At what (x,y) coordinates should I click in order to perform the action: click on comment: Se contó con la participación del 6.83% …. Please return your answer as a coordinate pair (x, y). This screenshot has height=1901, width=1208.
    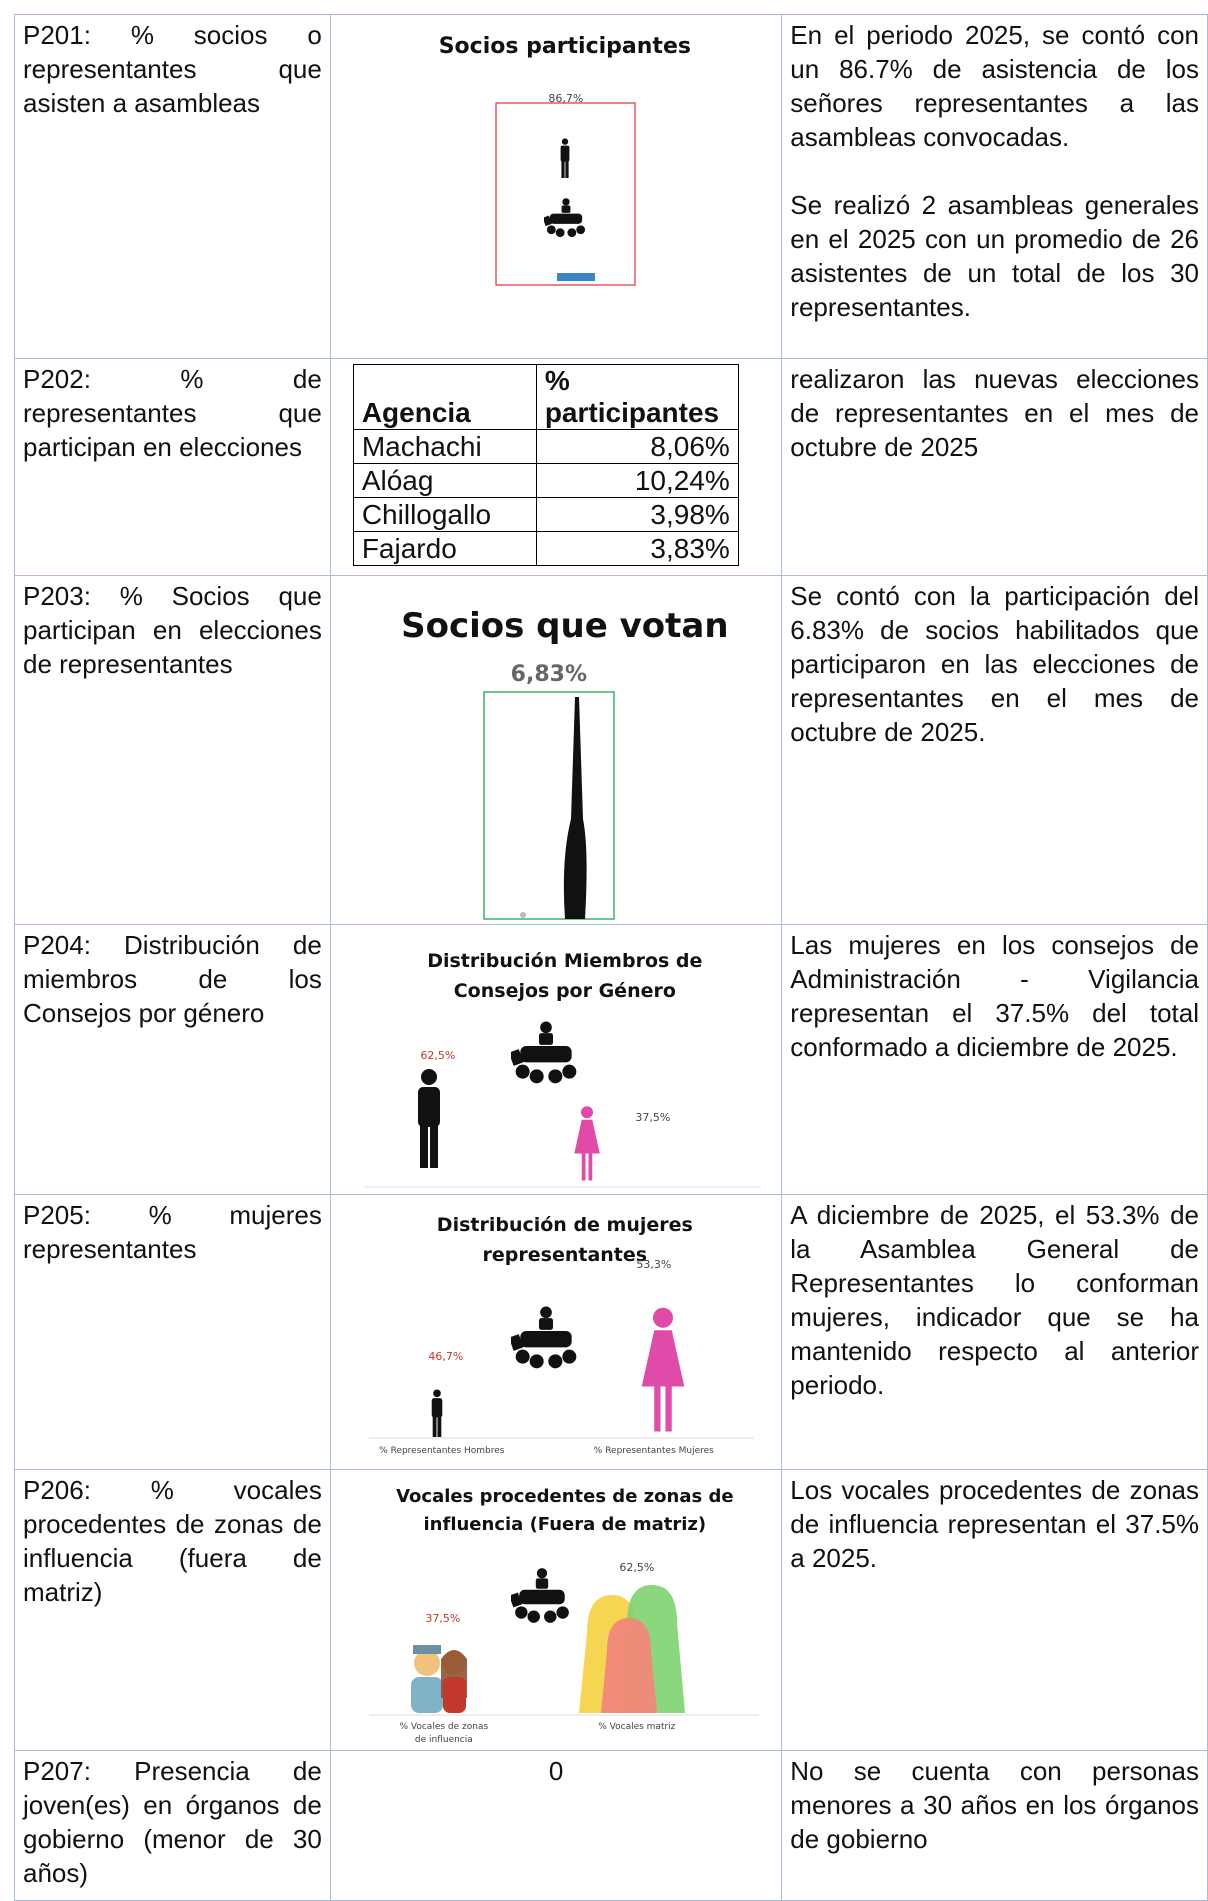
    Looking at the image, I should click on (994, 750).